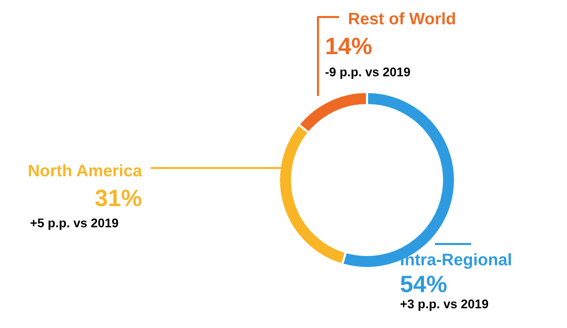  Describe the element at coordinates (349, 46) in the screenshot. I see `data-label: 14%` at that location.